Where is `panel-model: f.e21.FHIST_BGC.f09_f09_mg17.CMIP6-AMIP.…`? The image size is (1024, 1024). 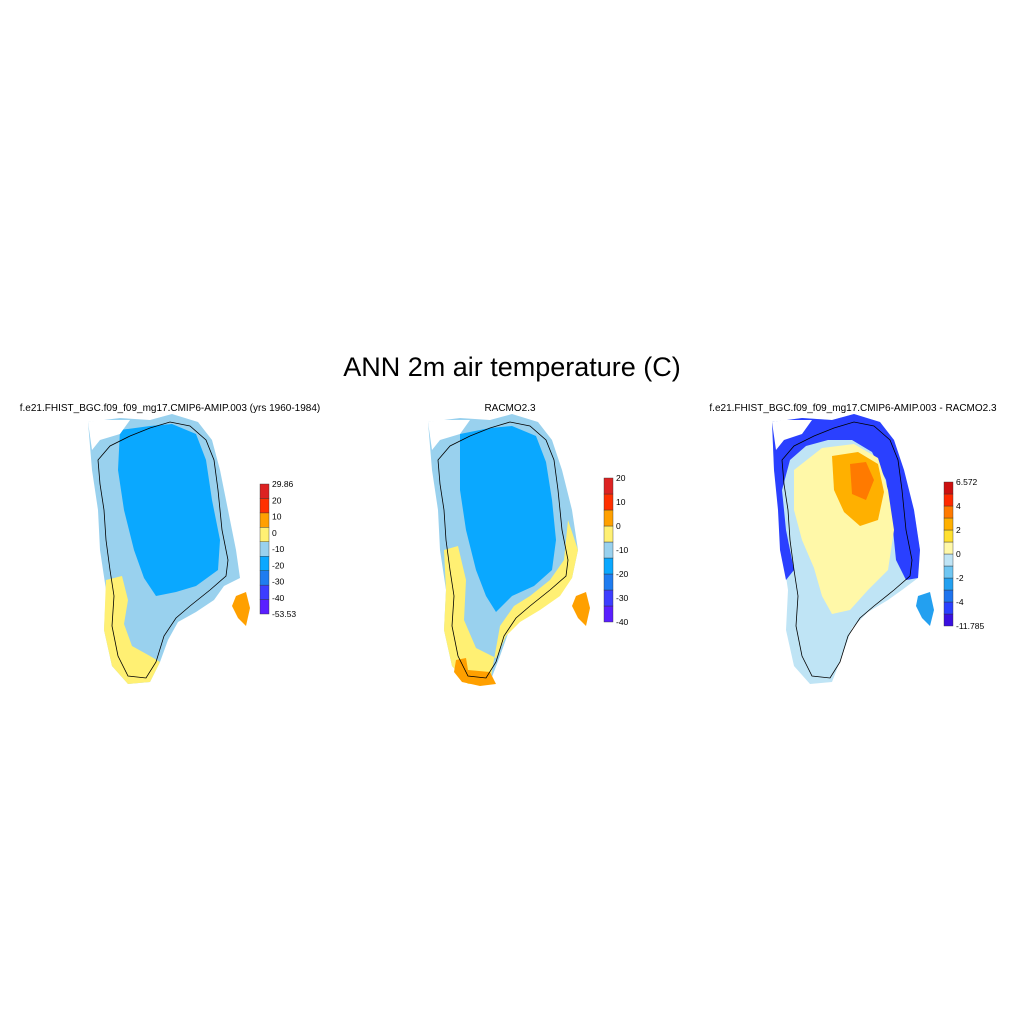
panel-model: f.e21.FHIST_BGC.f09_f09_mg17.CMIP6-AMIP.… is located at coordinates (170, 550).